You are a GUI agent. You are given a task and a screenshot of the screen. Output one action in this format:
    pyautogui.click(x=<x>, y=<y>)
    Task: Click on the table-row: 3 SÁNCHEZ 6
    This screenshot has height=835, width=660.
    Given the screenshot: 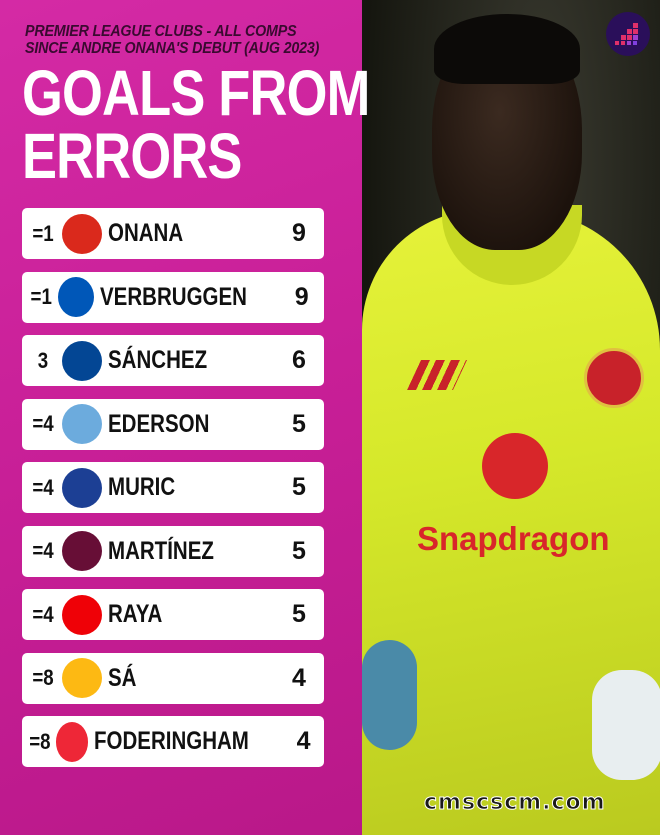 What is the action you would take?
    pyautogui.click(x=173, y=360)
    